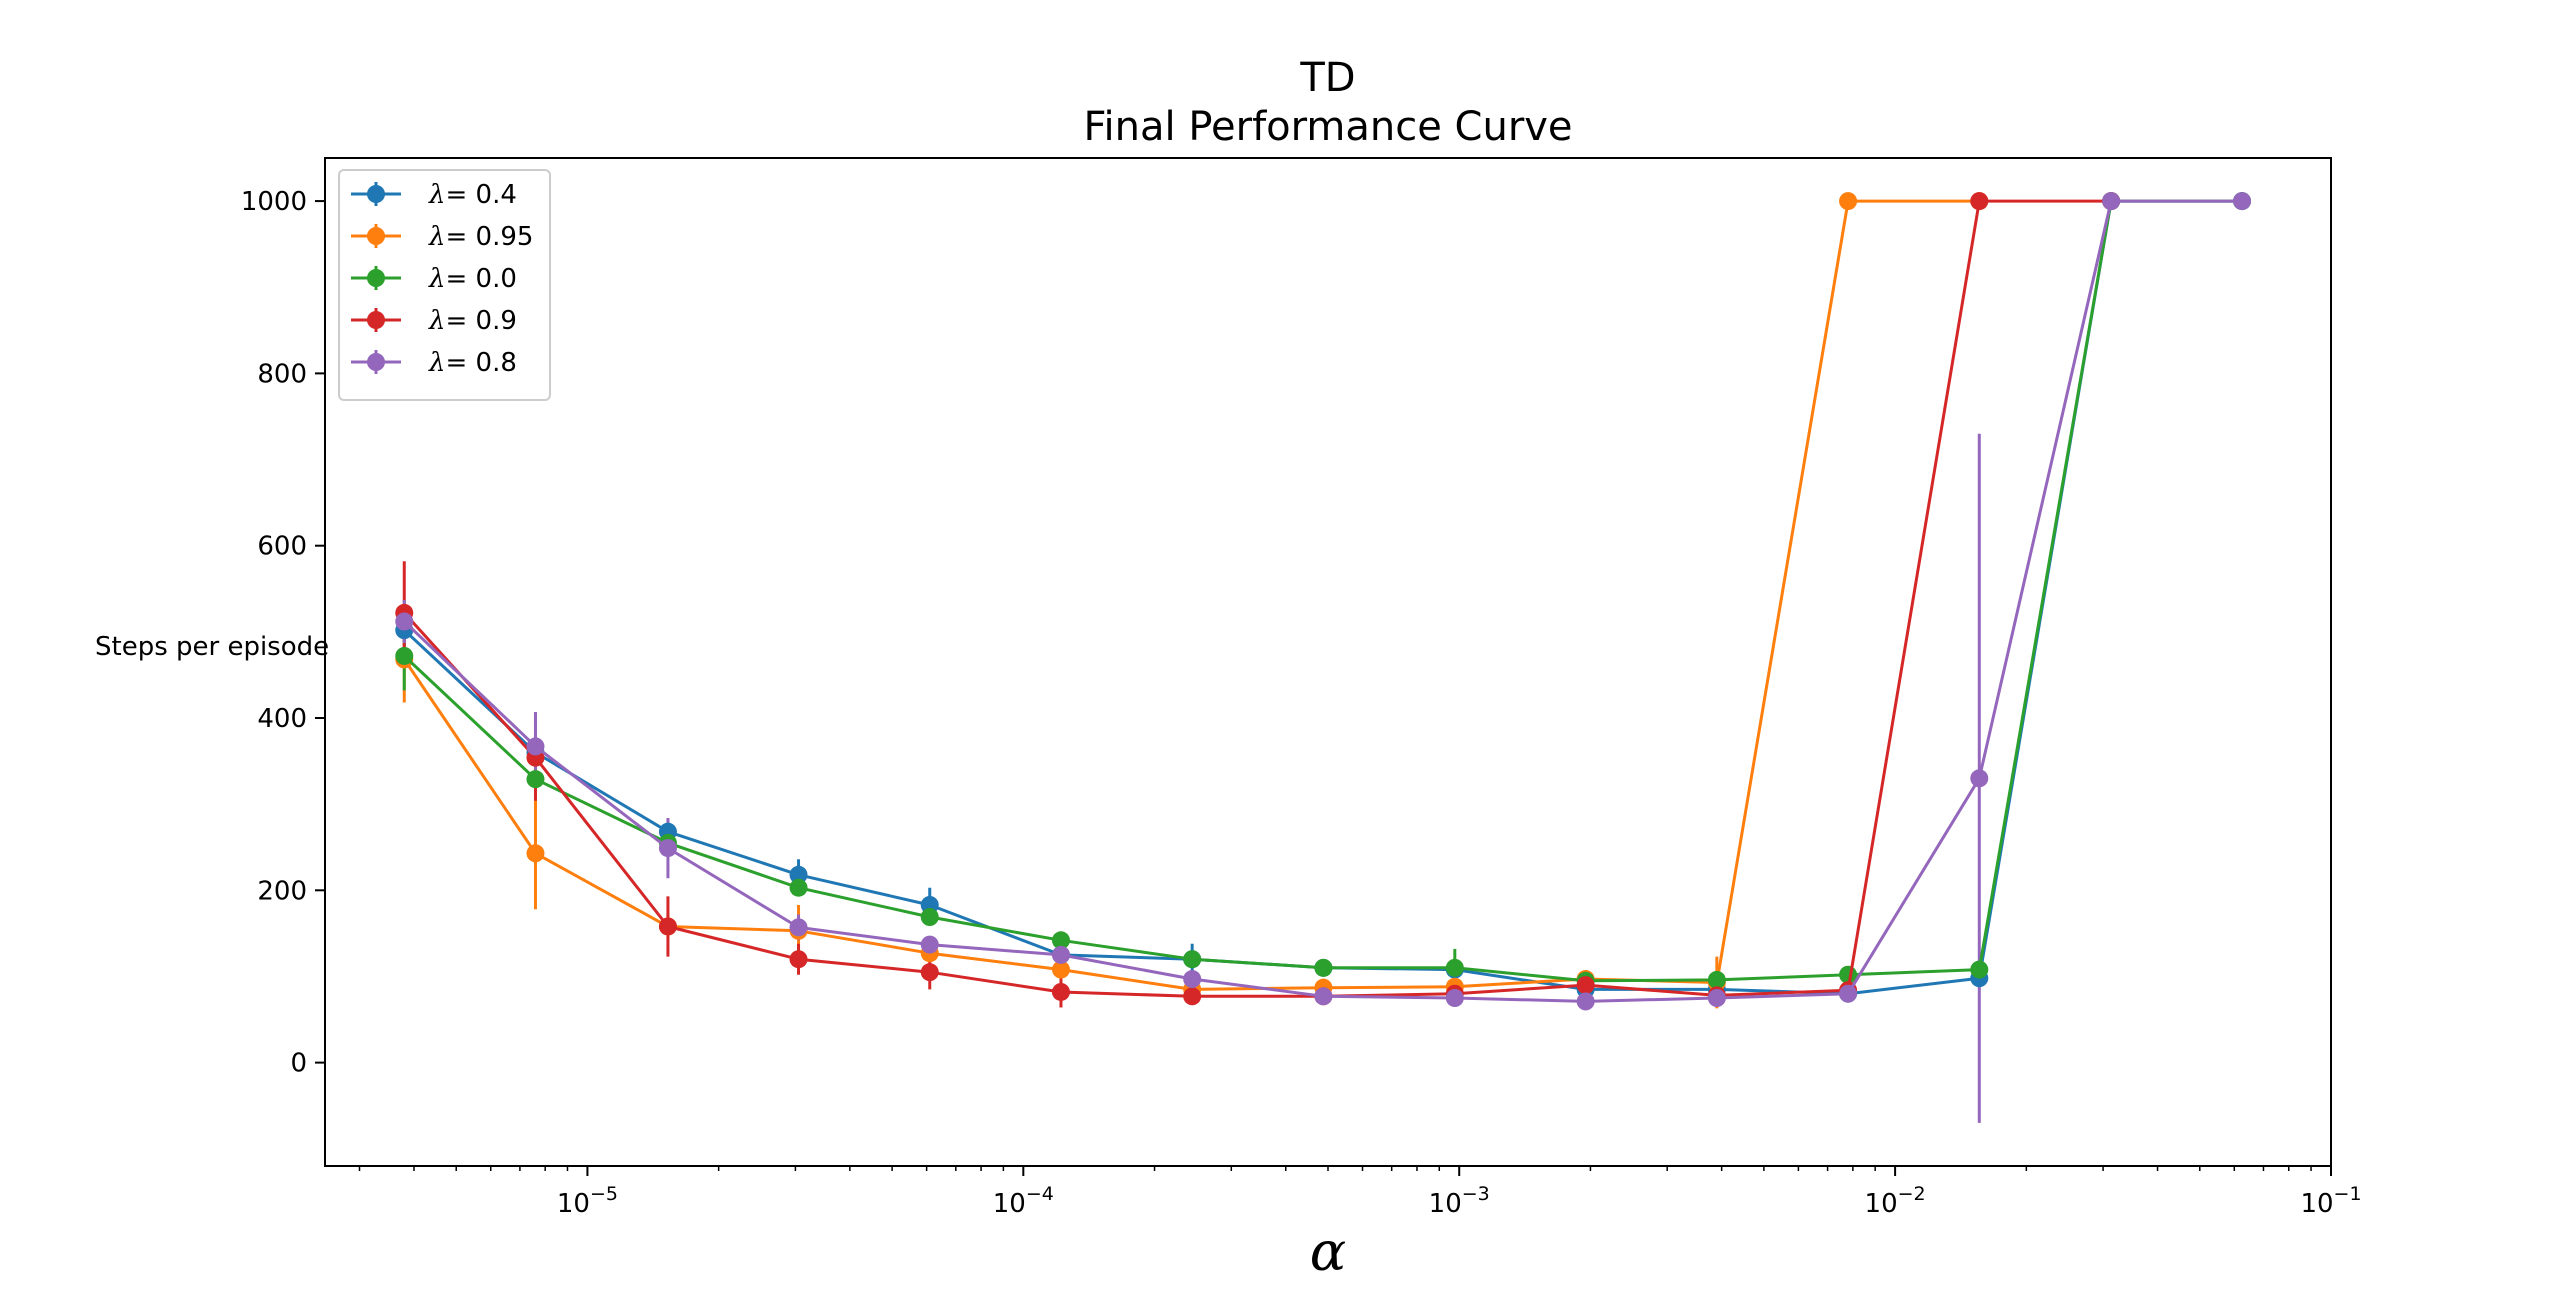  I want to click on x-axis-label: α, so click(1328, 1251).